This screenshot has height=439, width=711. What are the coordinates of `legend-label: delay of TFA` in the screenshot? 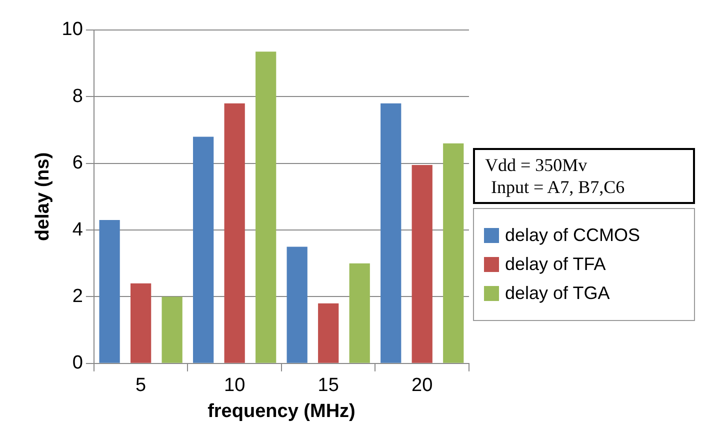 It's located at (555, 264).